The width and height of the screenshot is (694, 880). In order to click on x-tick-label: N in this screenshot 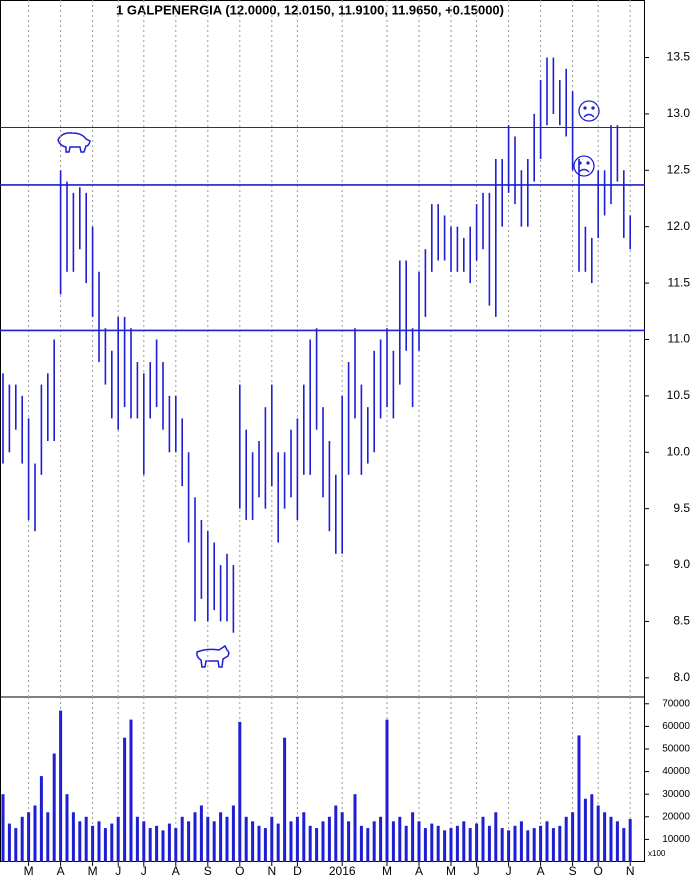, I will do `click(271, 871)`.